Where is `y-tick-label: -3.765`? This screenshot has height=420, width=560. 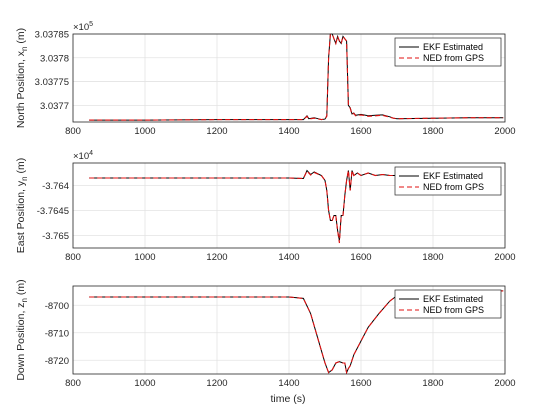 y-tick-label: -3.765 is located at coordinates (55, 236).